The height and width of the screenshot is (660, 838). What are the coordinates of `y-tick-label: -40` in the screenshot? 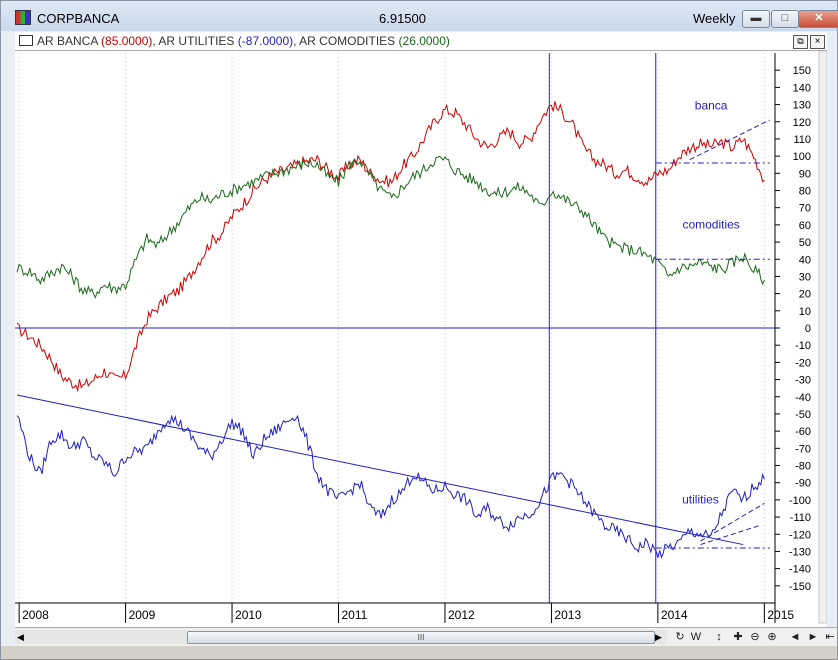 It's located at (803, 398).